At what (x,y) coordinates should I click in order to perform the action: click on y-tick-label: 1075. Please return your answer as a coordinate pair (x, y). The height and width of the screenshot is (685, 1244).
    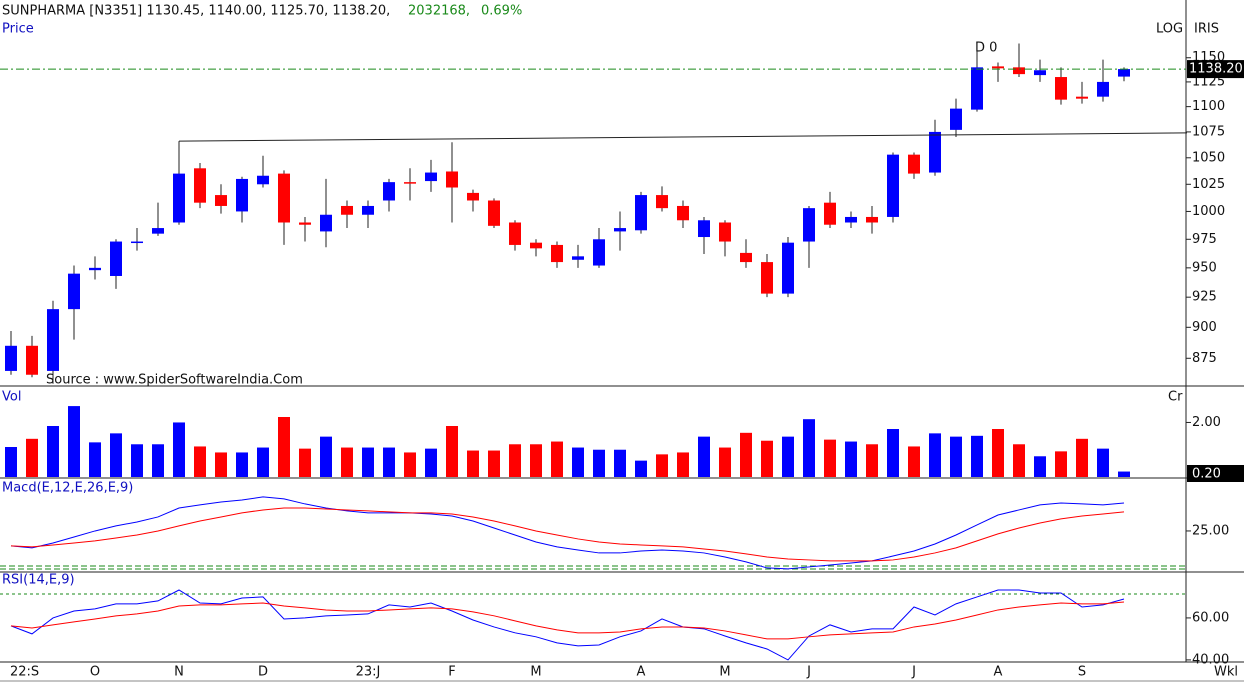
    Looking at the image, I should click on (1208, 131).